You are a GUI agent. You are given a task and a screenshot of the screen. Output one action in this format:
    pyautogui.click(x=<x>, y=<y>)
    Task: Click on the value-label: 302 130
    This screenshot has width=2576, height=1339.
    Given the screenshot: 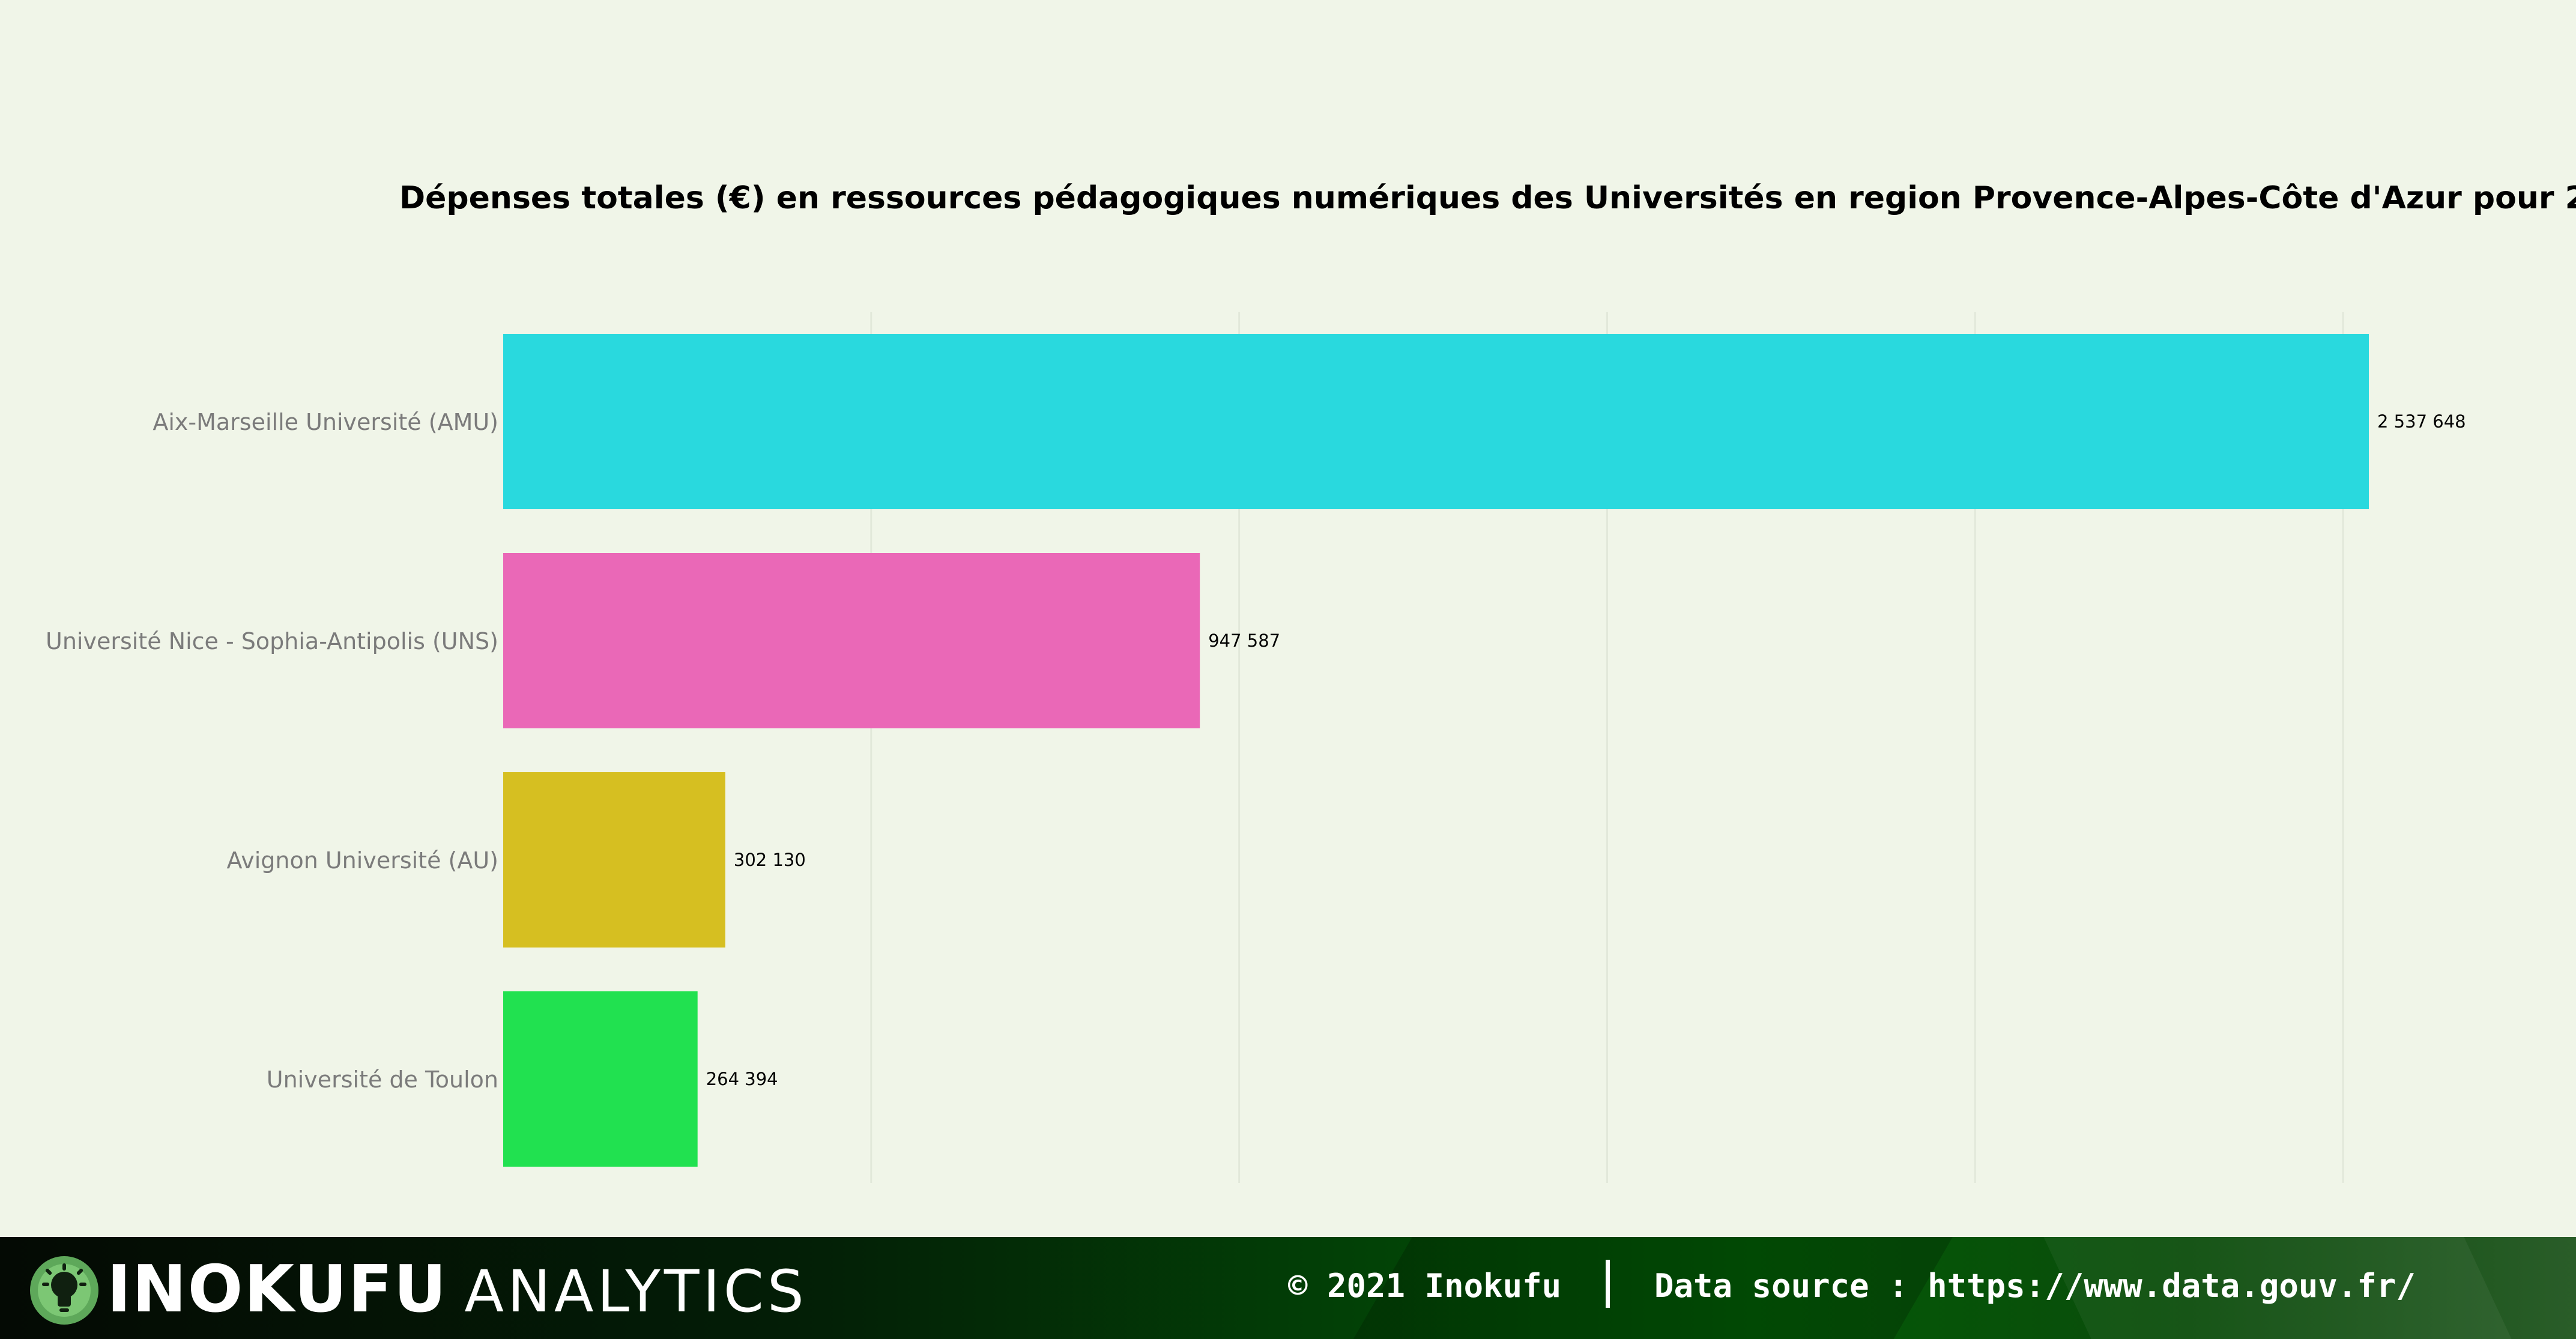 What is the action you would take?
    pyautogui.click(x=770, y=860)
    